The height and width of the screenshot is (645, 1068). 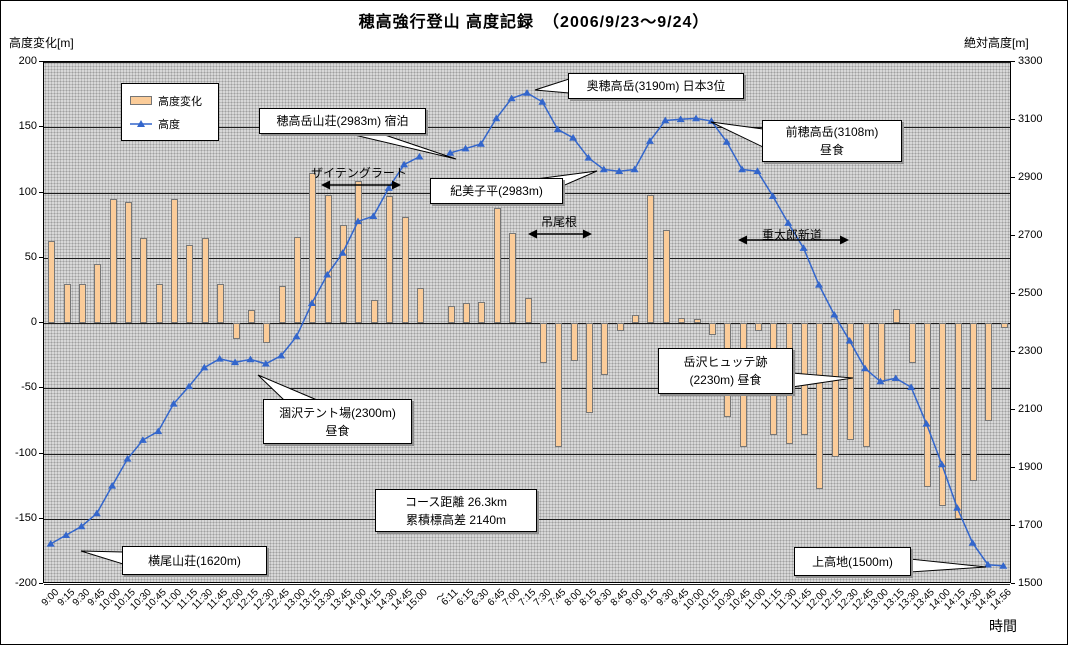 I want to click on right-axis-tick-label: 1900, so click(x=1030, y=467).